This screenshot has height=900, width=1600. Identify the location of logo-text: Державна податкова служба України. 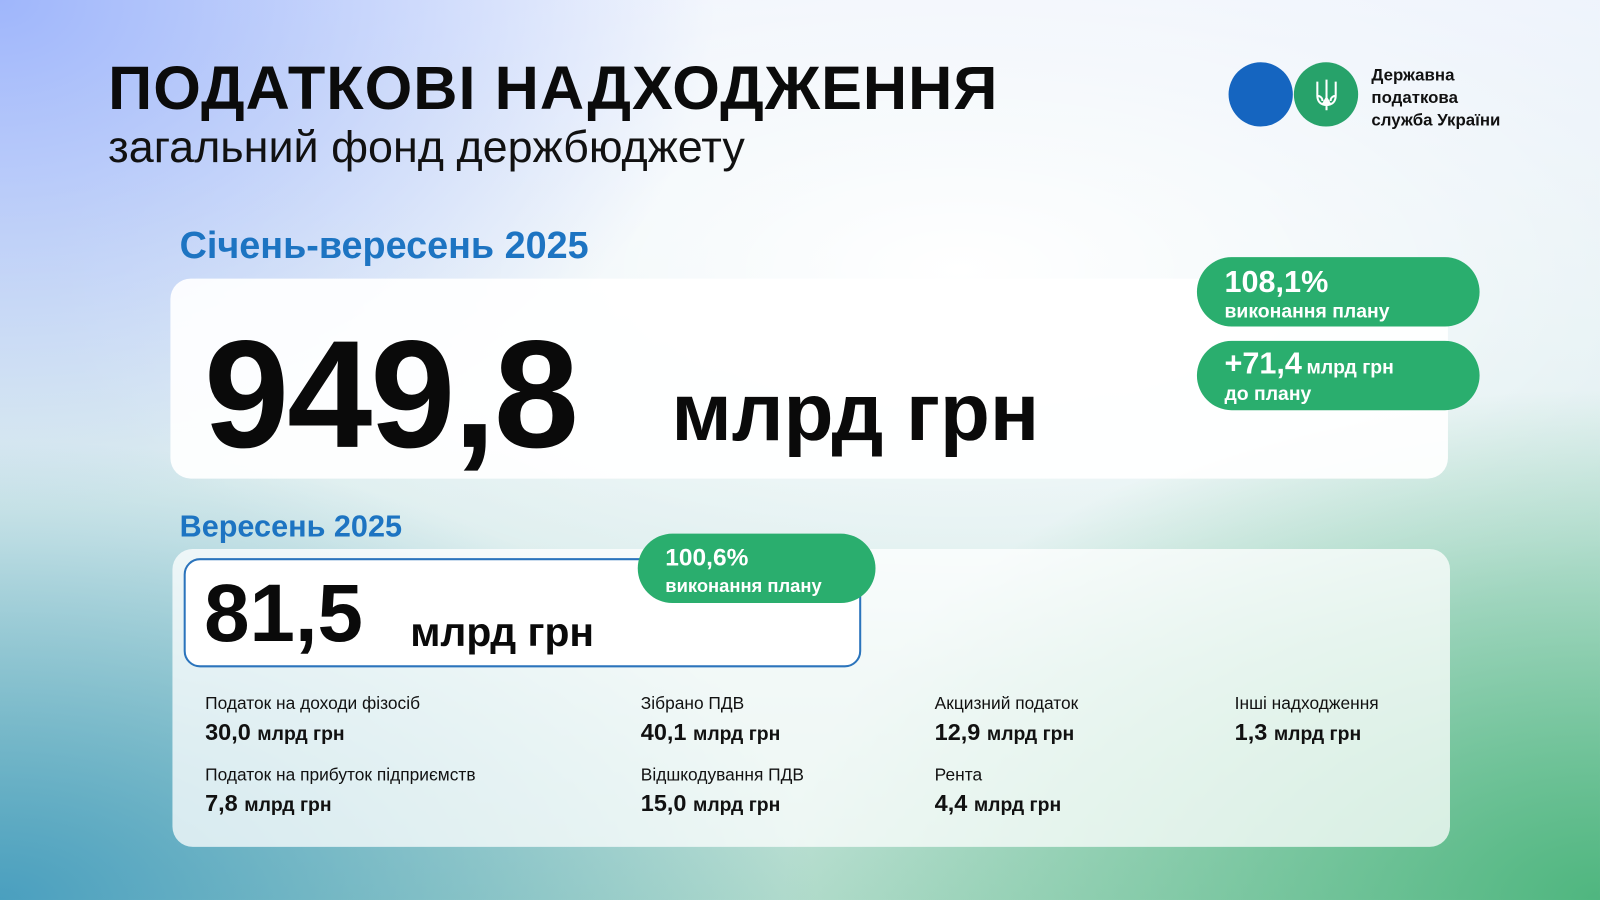
(1435, 97).